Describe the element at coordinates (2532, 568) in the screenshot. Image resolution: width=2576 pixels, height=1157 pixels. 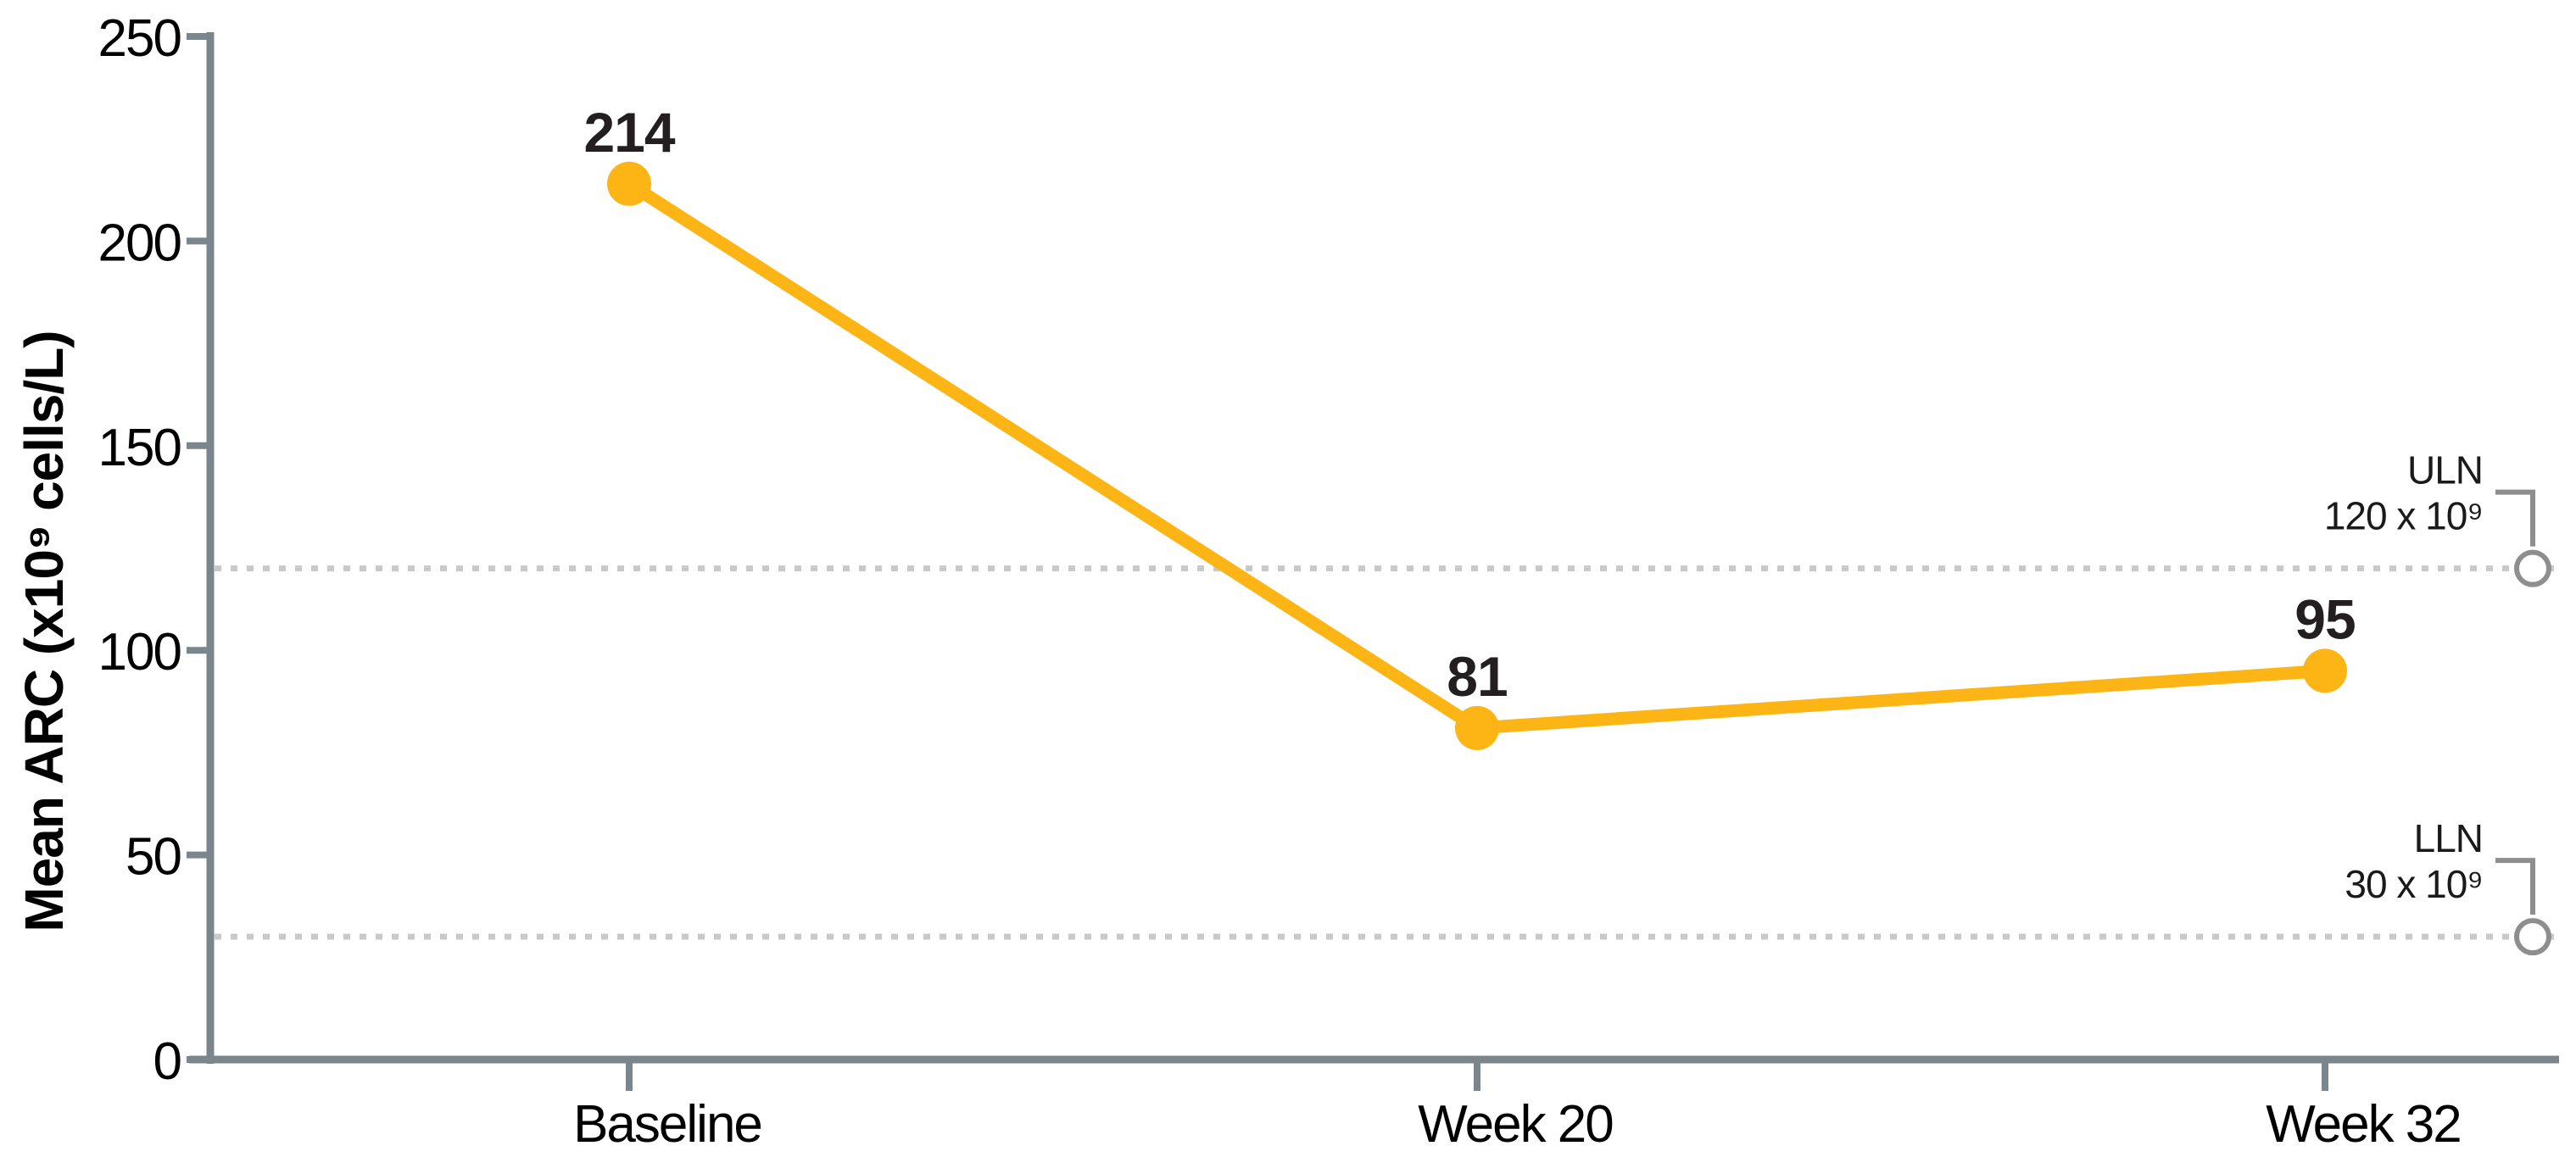
I see `reference-marker-uln` at that location.